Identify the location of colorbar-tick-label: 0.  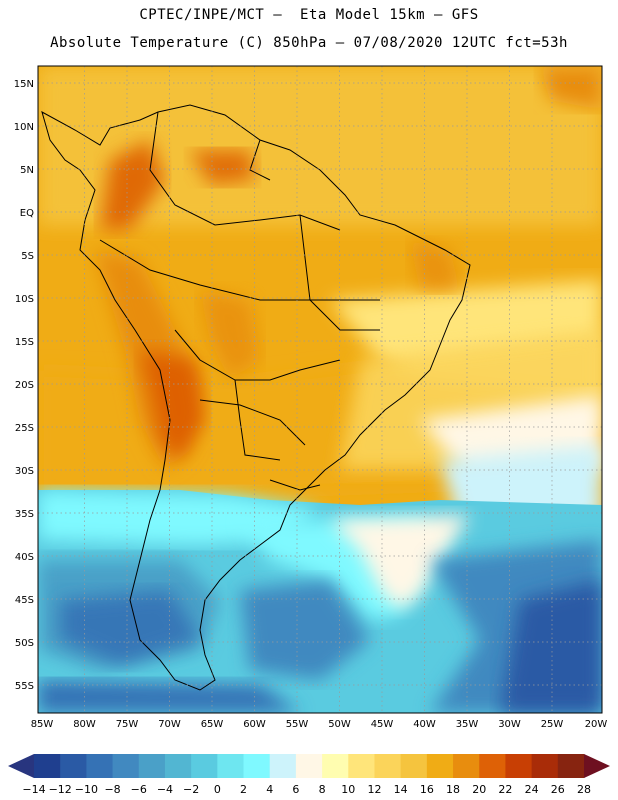
(217, 789).